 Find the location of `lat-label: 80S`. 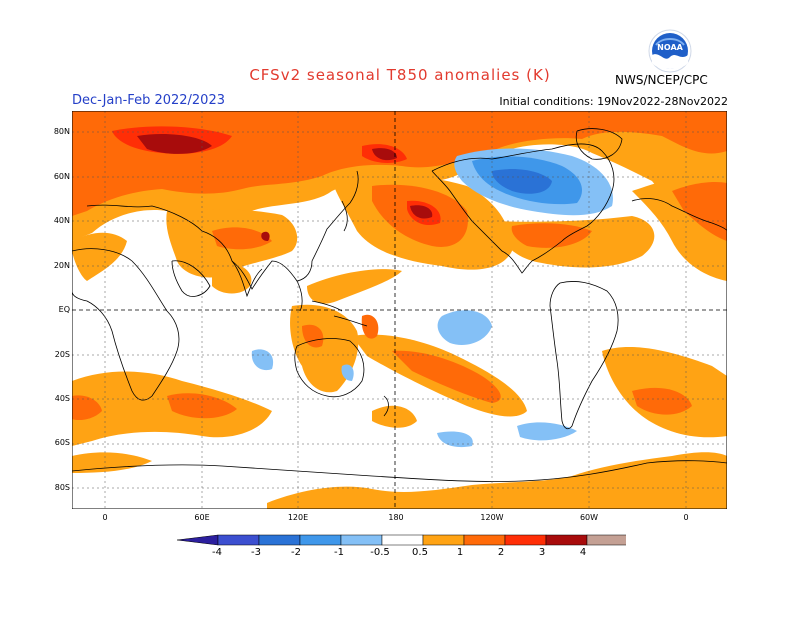

lat-label: 80S is located at coordinates (62, 487).